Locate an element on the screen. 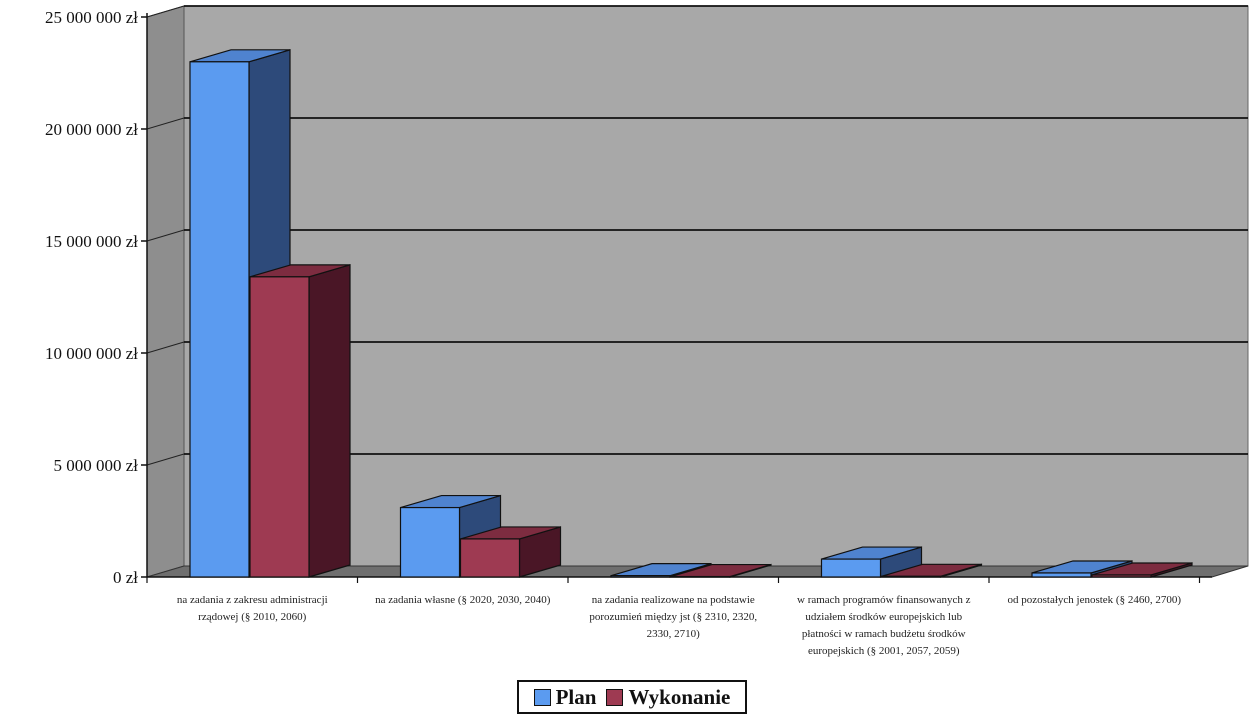 This screenshot has height=715, width=1256. x-category-label: europejskich (§ 2001, 2057, 2059) is located at coordinates (884, 651).